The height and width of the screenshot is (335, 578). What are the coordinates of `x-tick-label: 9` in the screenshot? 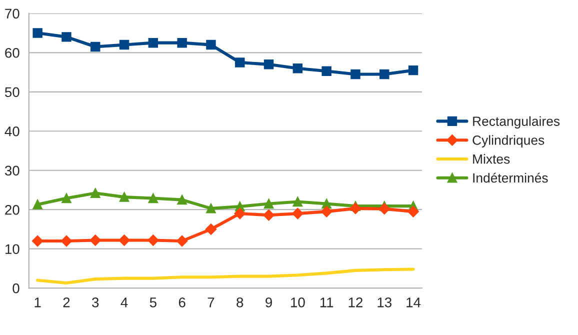 It's located at (269, 302).